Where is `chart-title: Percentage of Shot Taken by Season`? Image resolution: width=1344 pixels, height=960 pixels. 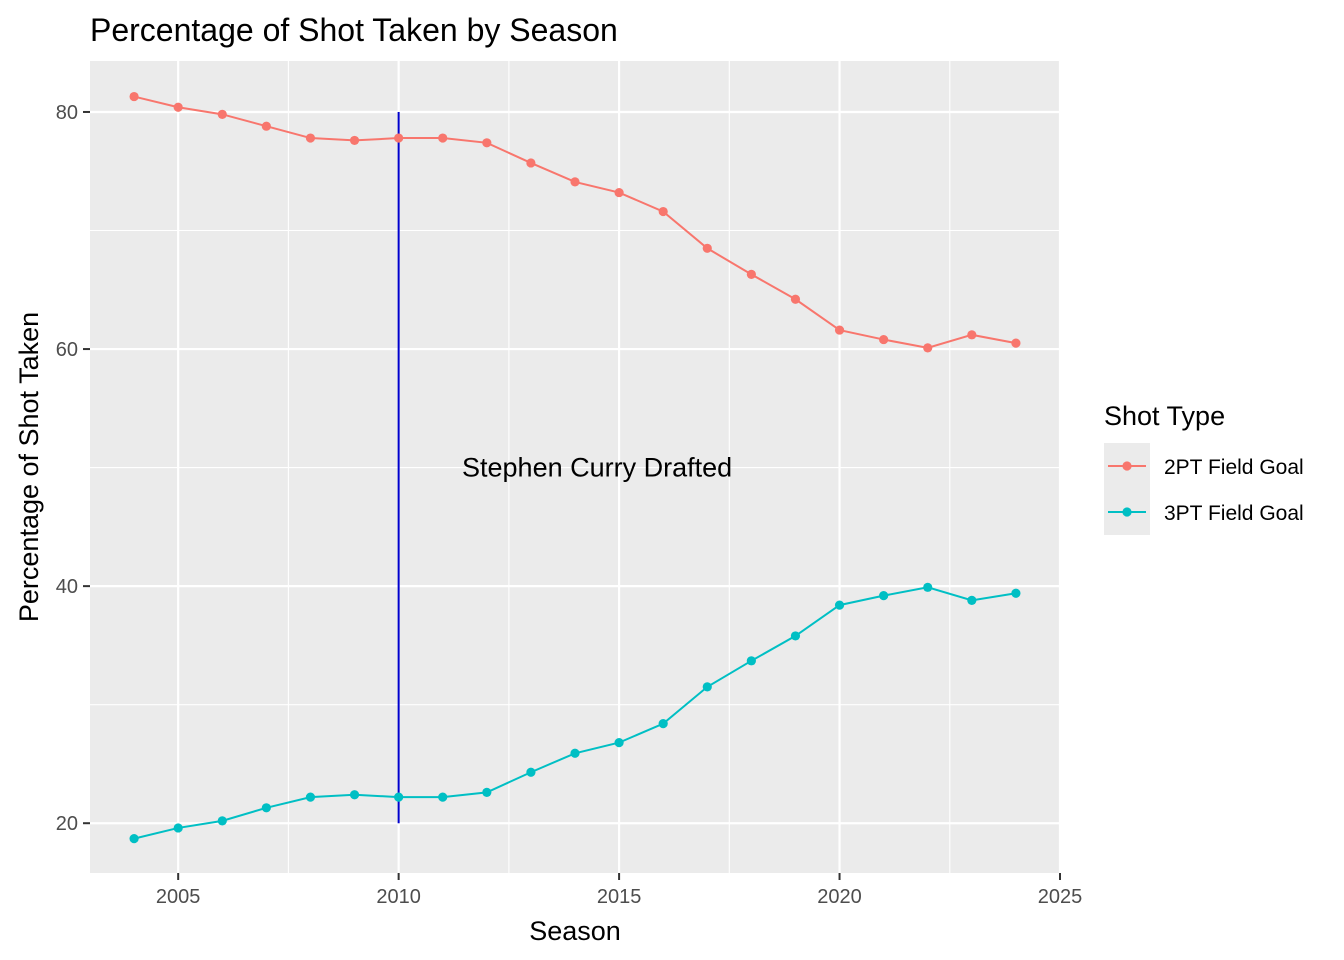
chart-title: Percentage of Shot Taken by Season is located at coordinates (354, 30).